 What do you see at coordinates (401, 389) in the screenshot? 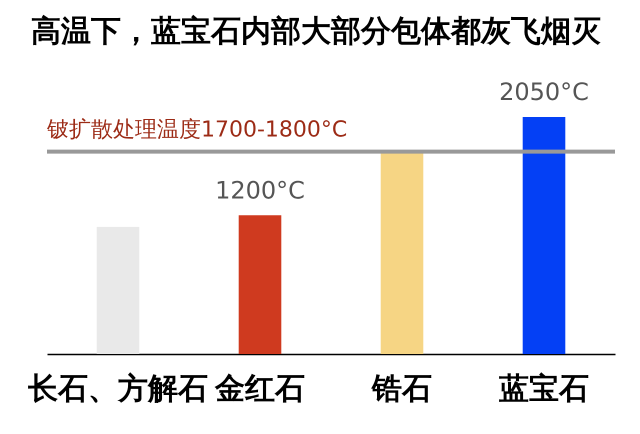
I see `x-tick-label: 锆石` at bounding box center [401, 389].